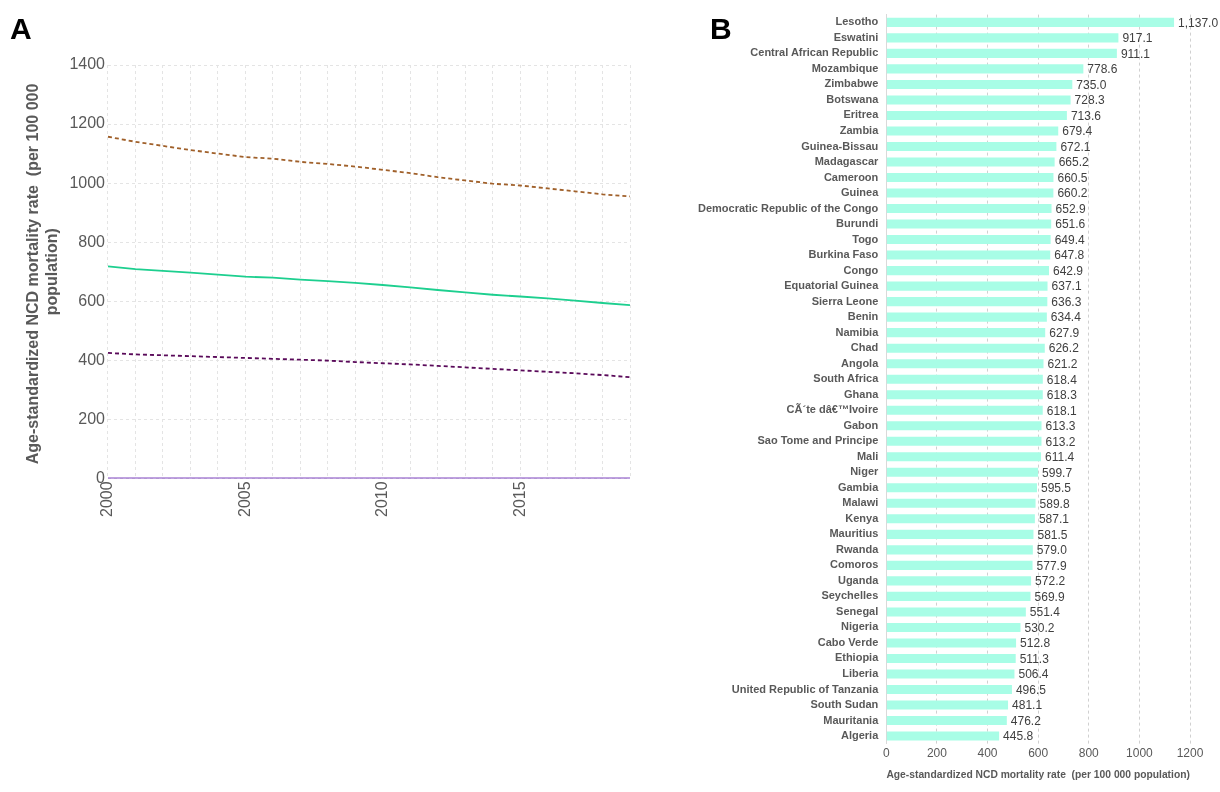 The width and height of the screenshot is (1220, 792). I want to click on data-label: 551.4, so click(1045, 612).